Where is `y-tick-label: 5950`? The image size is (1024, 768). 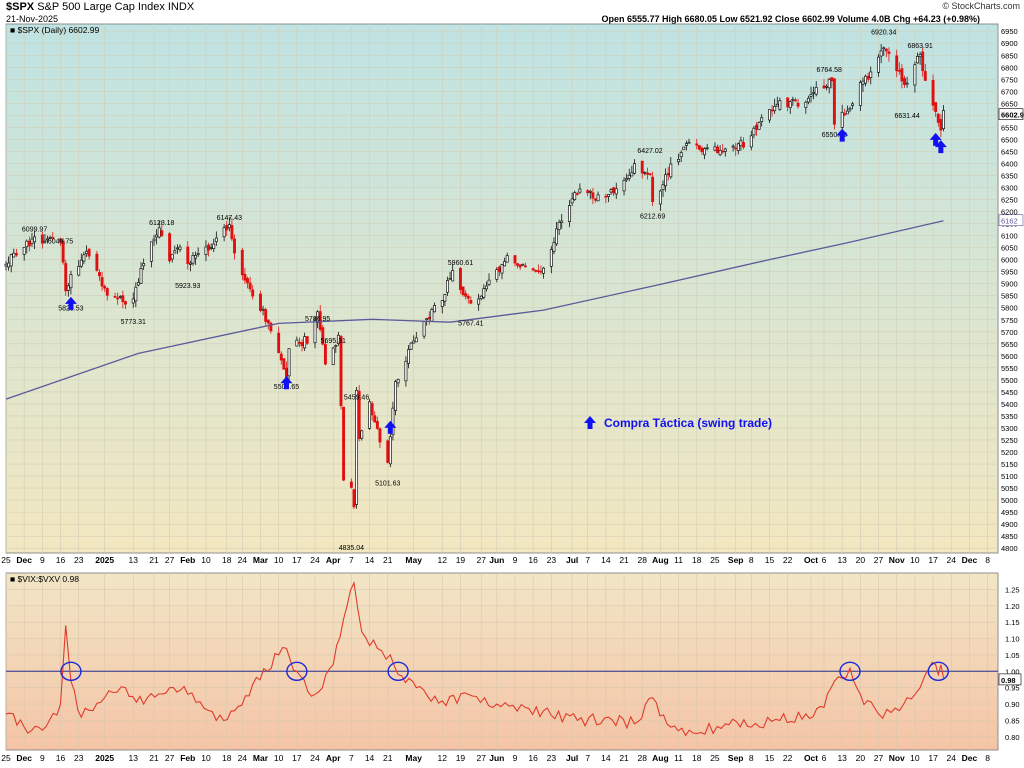
y-tick-label: 5950 is located at coordinates (1009, 272).